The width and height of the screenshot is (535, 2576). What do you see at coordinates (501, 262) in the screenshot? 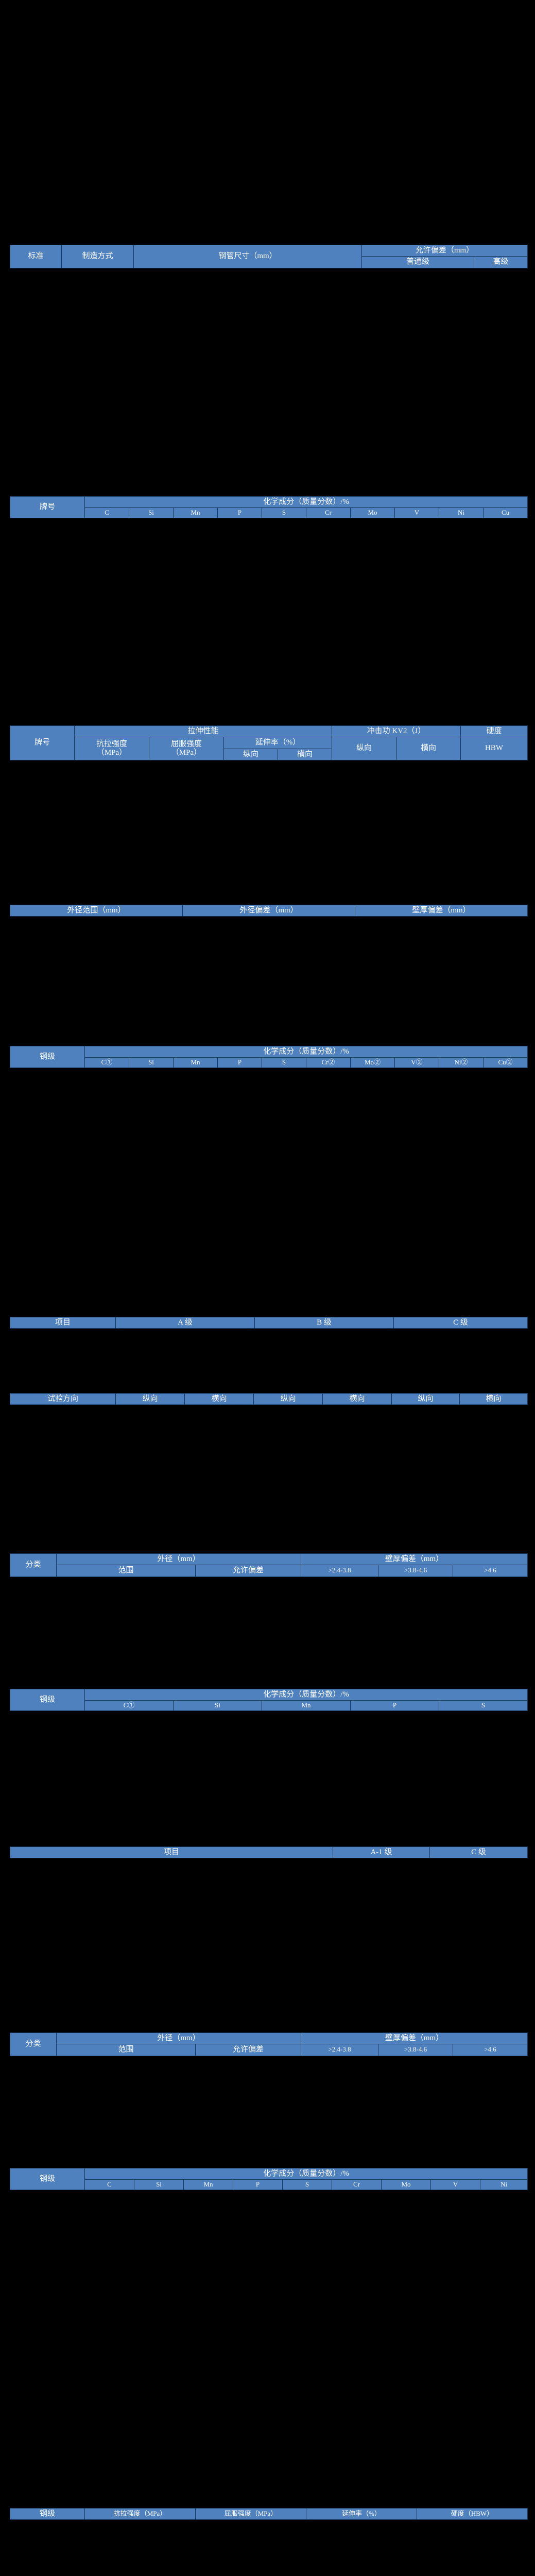
I see `header-high-grade: 高级` at bounding box center [501, 262].